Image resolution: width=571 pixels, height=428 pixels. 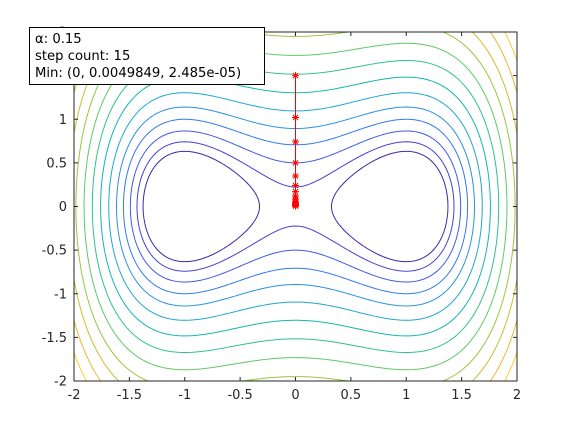 I want to click on y-tick-label: 0.5, so click(x=56, y=163).